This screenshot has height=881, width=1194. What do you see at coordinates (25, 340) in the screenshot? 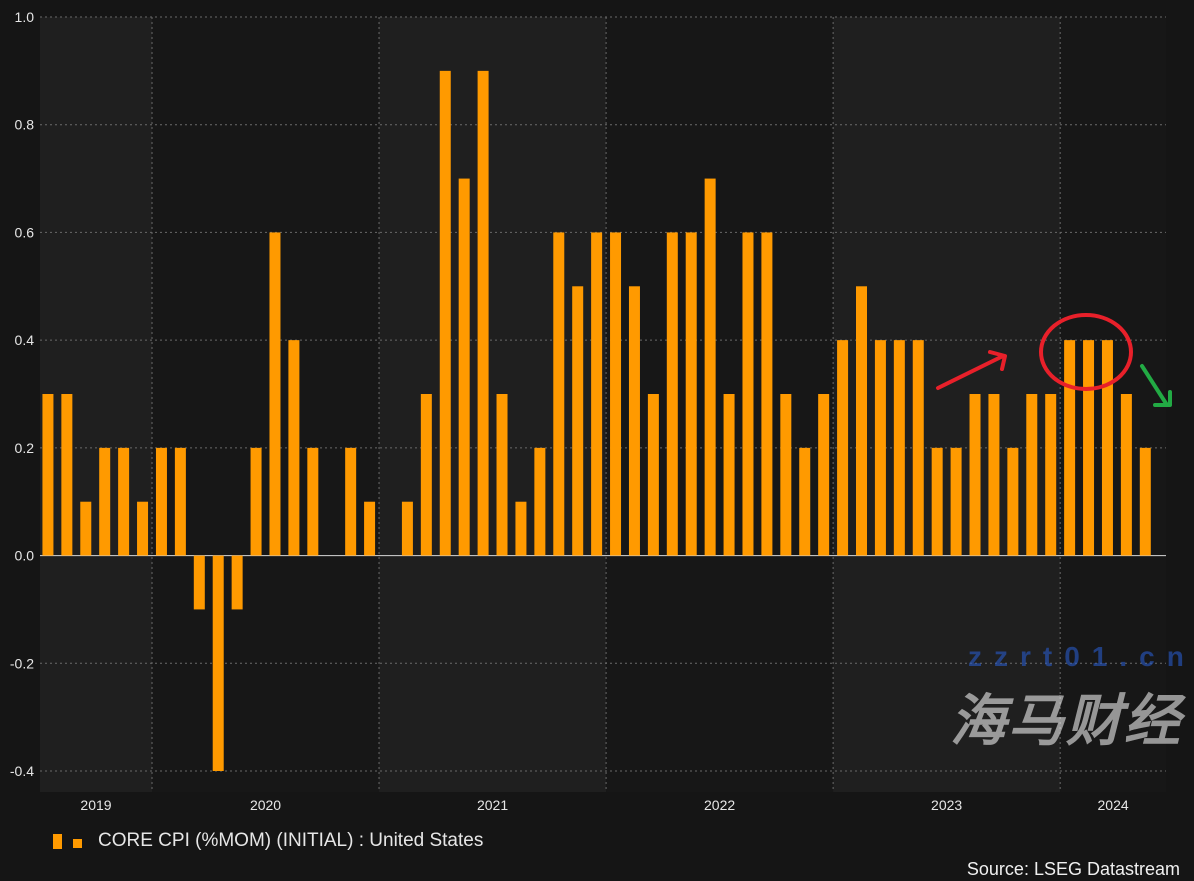
I see `y-tick-label: 0.4` at bounding box center [25, 340].